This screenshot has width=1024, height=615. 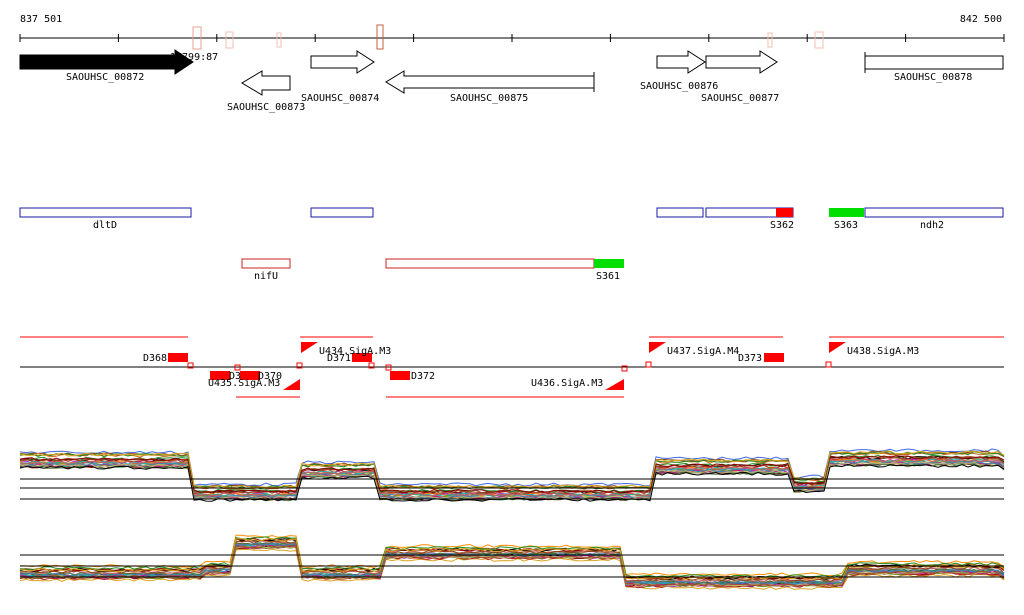 I want to click on operon-track-plus: dltD S362 S363 ndh2, so click(x=511, y=219).